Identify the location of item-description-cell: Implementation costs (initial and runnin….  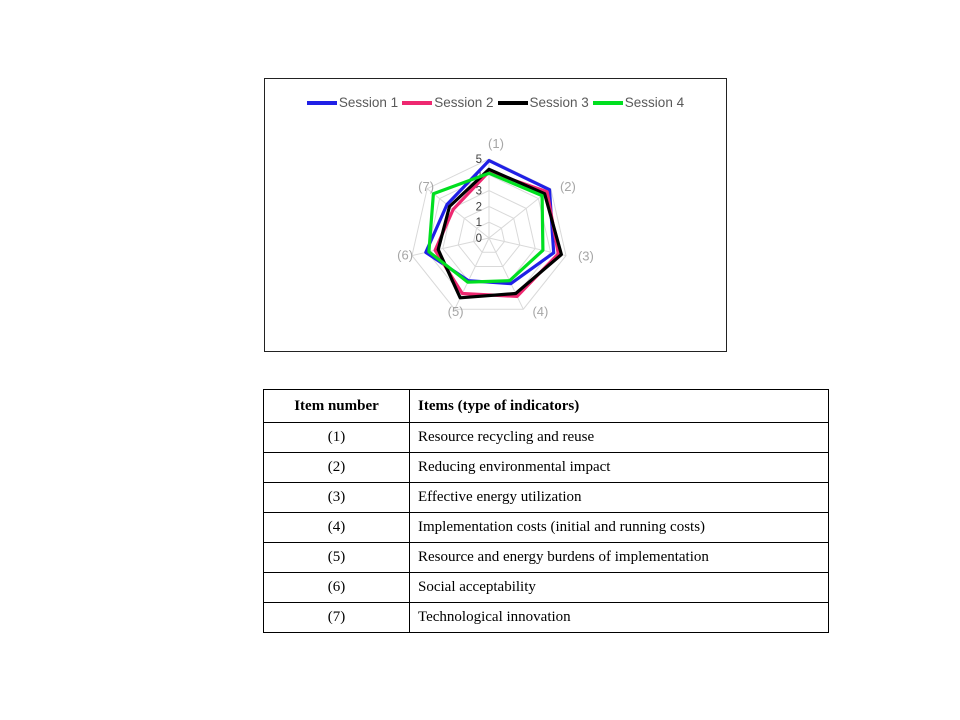
(619, 527).